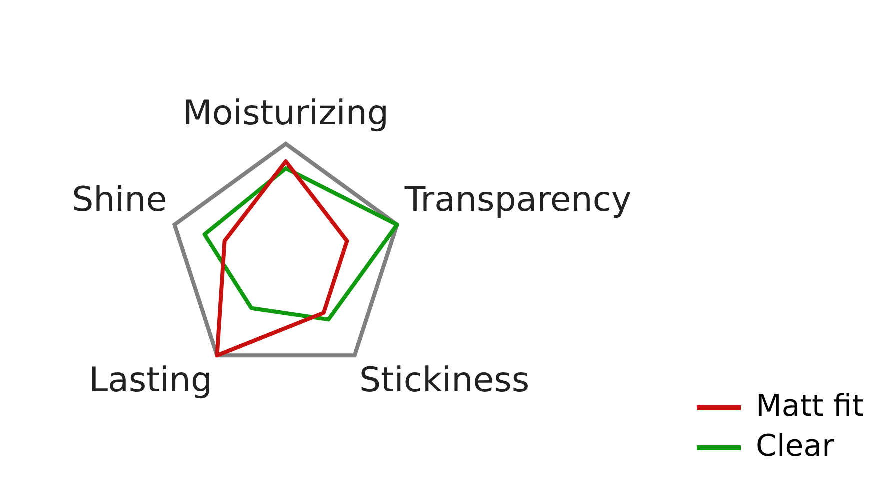  What do you see at coordinates (796, 446) in the screenshot?
I see `legend-label: Clear` at bounding box center [796, 446].